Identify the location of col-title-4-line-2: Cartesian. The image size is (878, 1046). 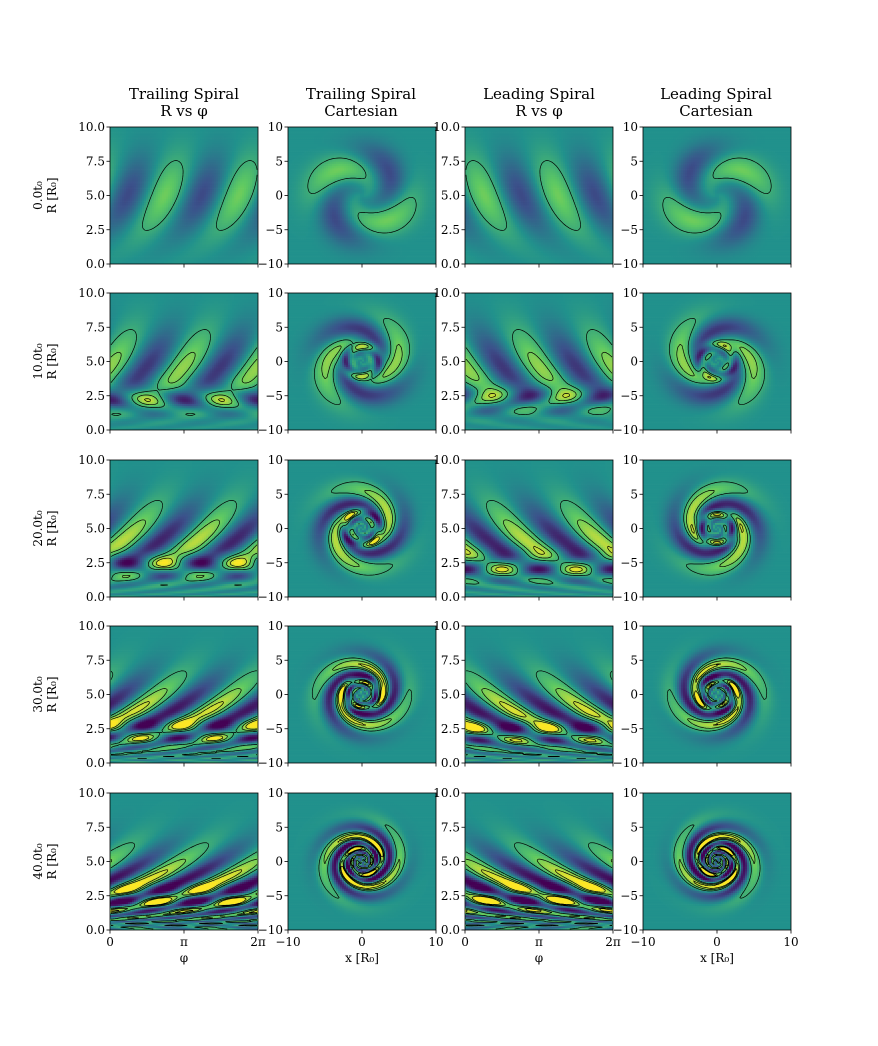
(716, 111).